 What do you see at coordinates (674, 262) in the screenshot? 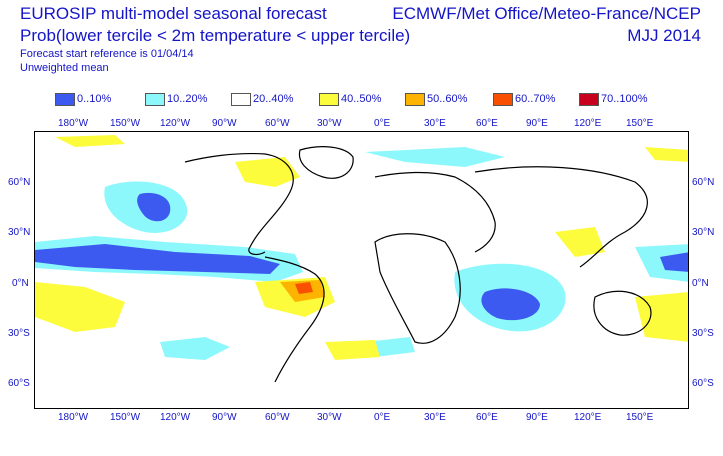
I see `west-pacific-blue` at bounding box center [674, 262].